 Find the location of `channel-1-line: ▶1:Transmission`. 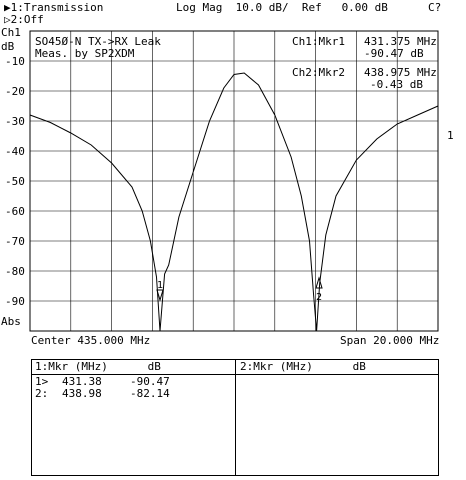

channel-1-line: ▶1:Transmission is located at coordinates (54, 7).